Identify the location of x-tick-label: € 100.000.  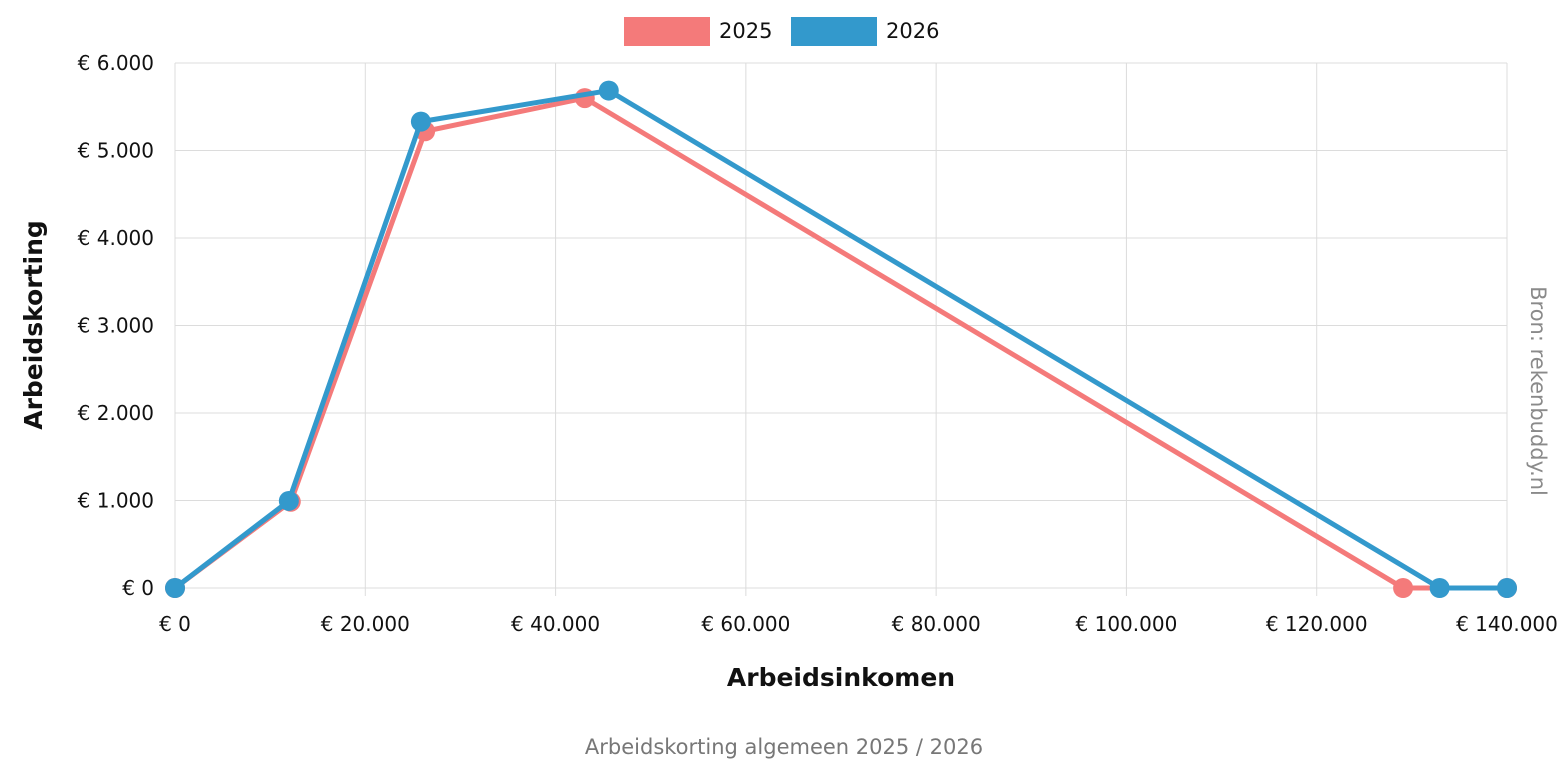
(1127, 624).